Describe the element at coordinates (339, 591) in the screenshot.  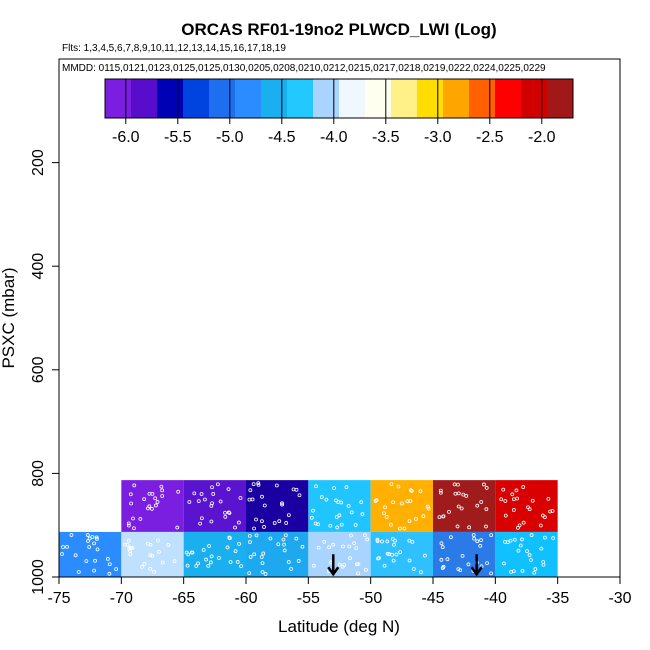
I see `x-axis: -75 -70 -65 -60 -55 -50 -45 -40 -35 -30` at that location.